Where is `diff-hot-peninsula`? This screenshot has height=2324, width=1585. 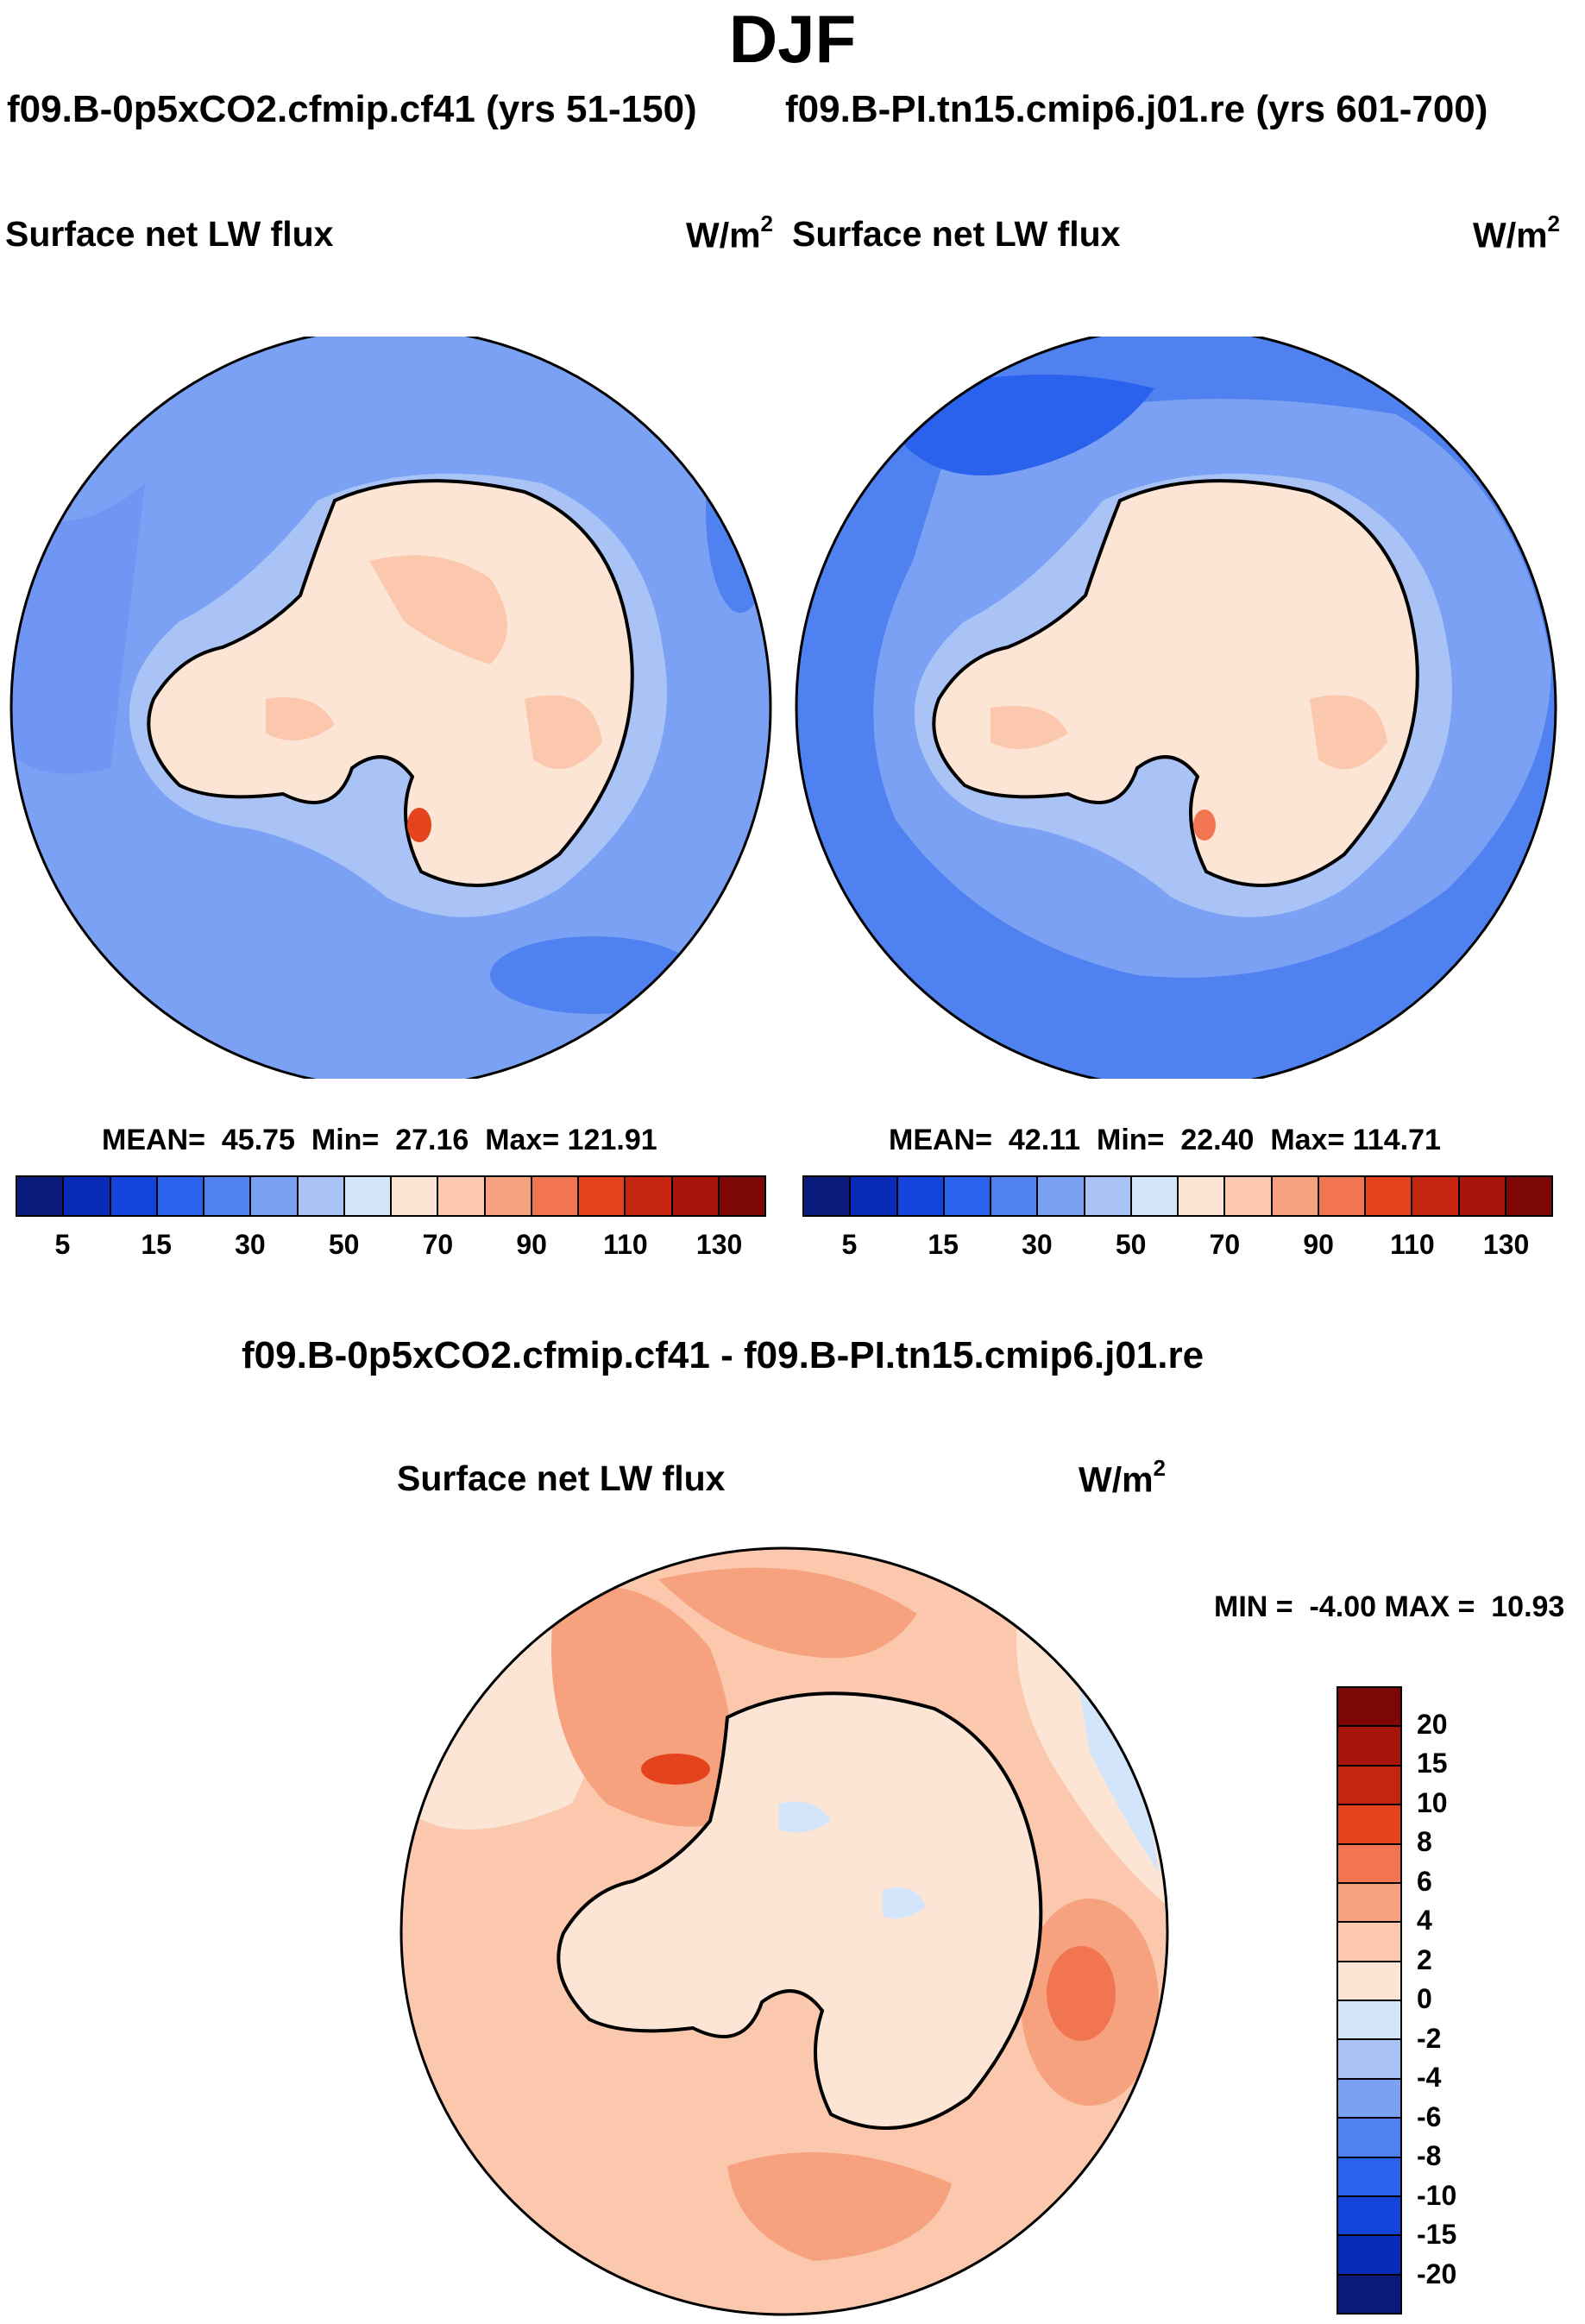 diff-hot-peninsula is located at coordinates (675, 1769).